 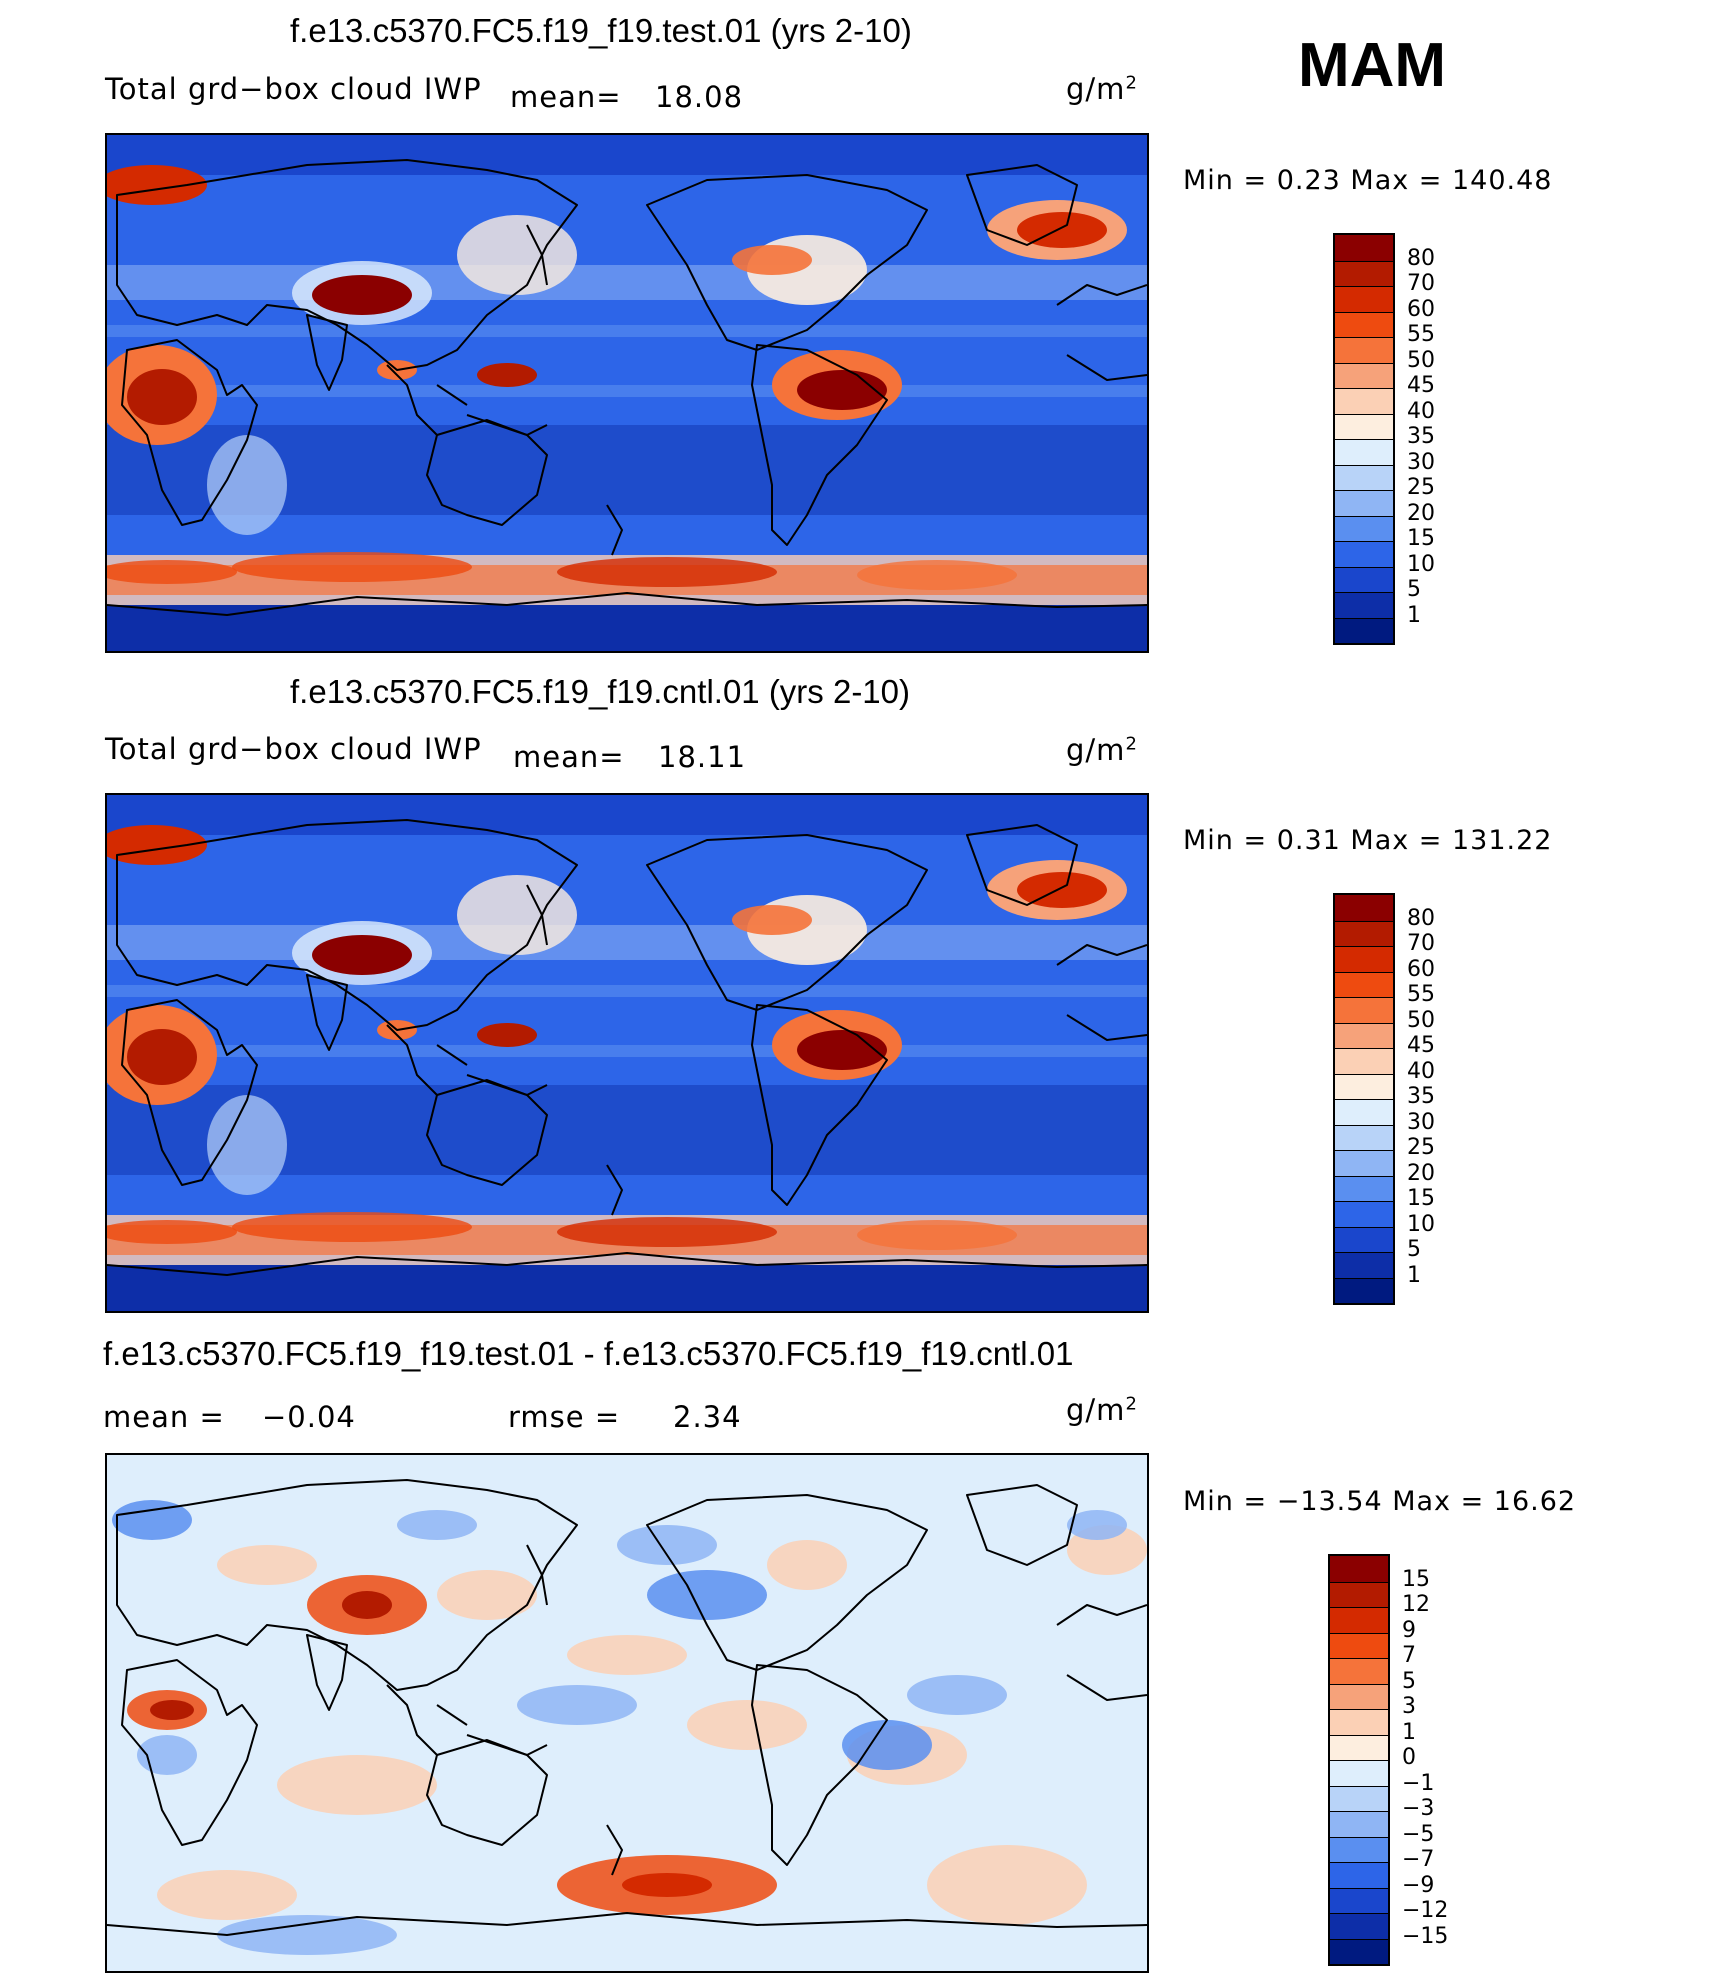 I want to click on new-guinea-max, so click(x=507, y=1035).